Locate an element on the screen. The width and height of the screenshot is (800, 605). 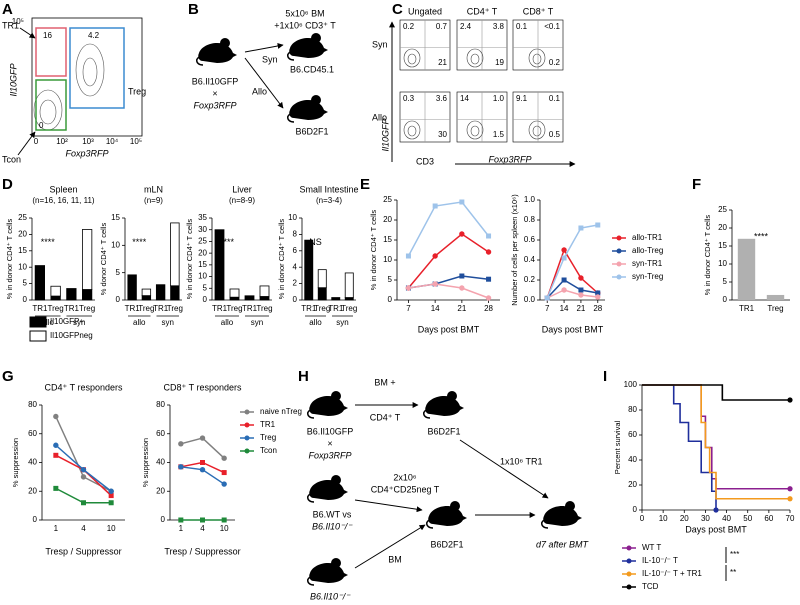
y-tick-label: 6 is located at coordinates (295, 250).